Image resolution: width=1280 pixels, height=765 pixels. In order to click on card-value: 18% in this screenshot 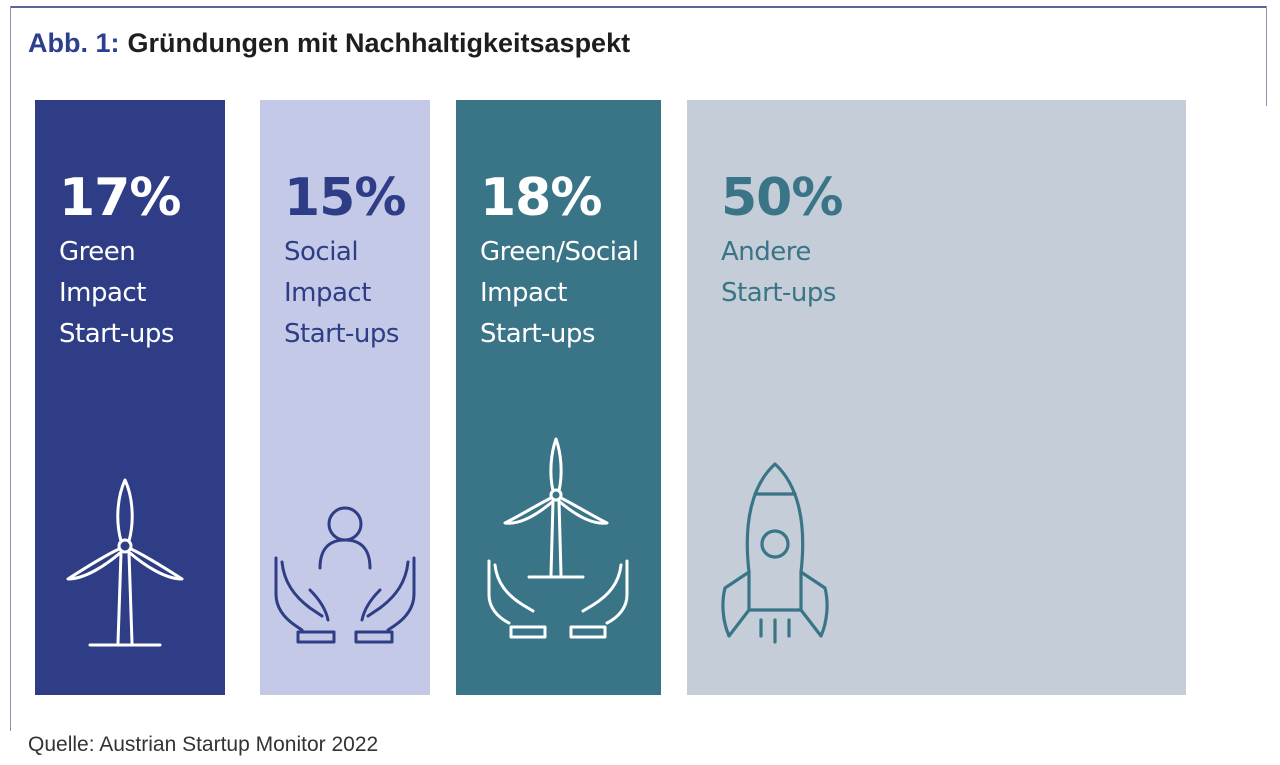, I will do `click(541, 198)`.